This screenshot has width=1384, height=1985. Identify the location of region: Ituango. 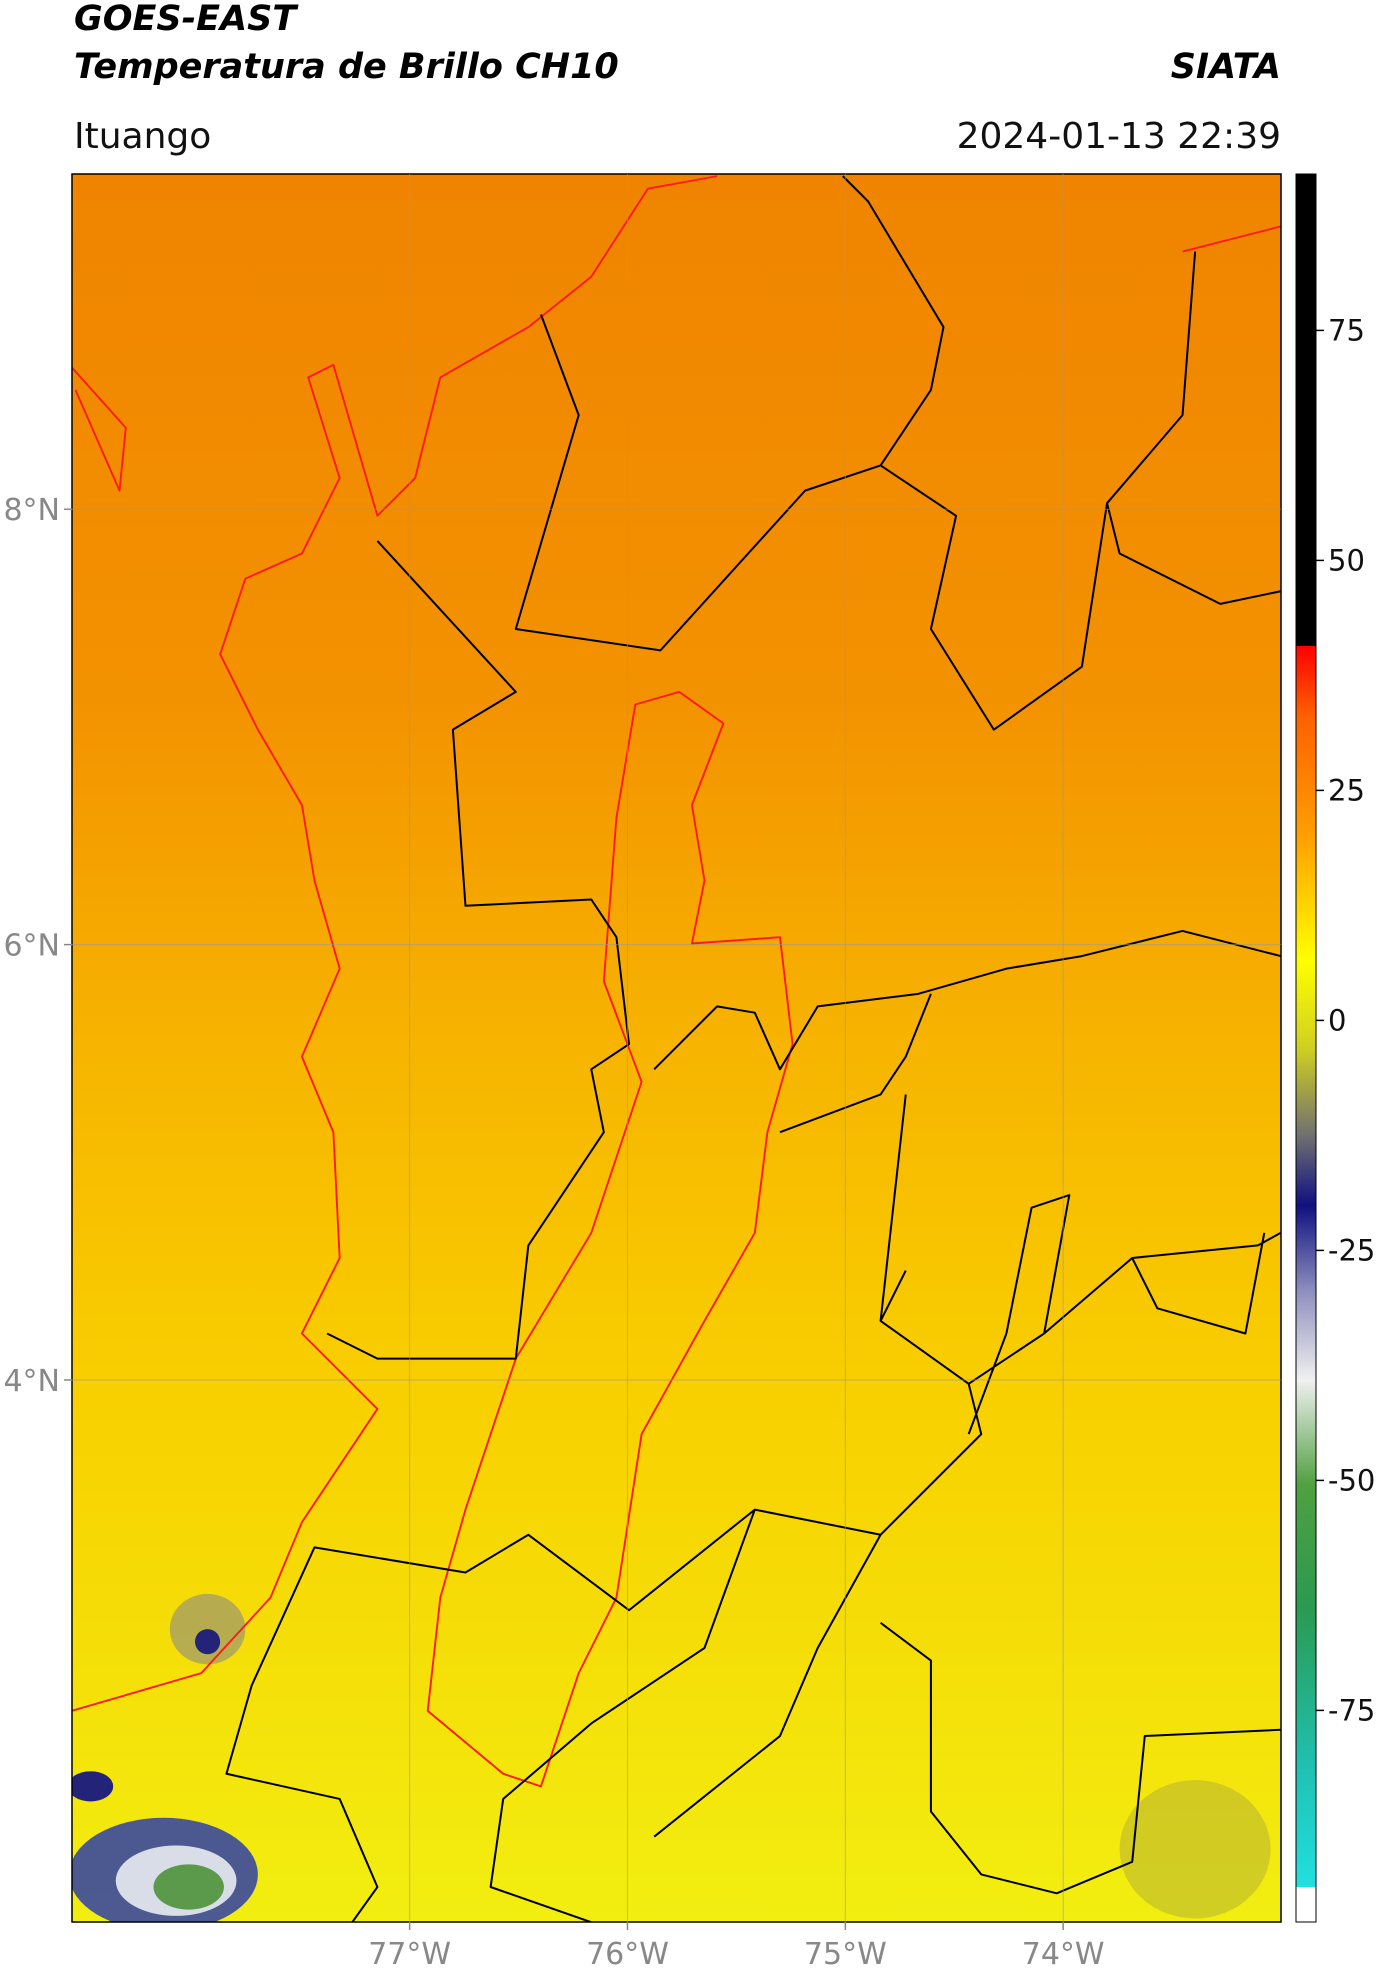
(142, 136).